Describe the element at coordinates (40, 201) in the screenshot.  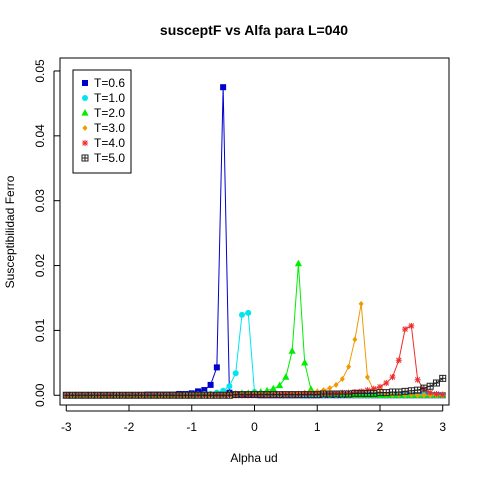
I see `y-tick-label: 0.03` at that location.